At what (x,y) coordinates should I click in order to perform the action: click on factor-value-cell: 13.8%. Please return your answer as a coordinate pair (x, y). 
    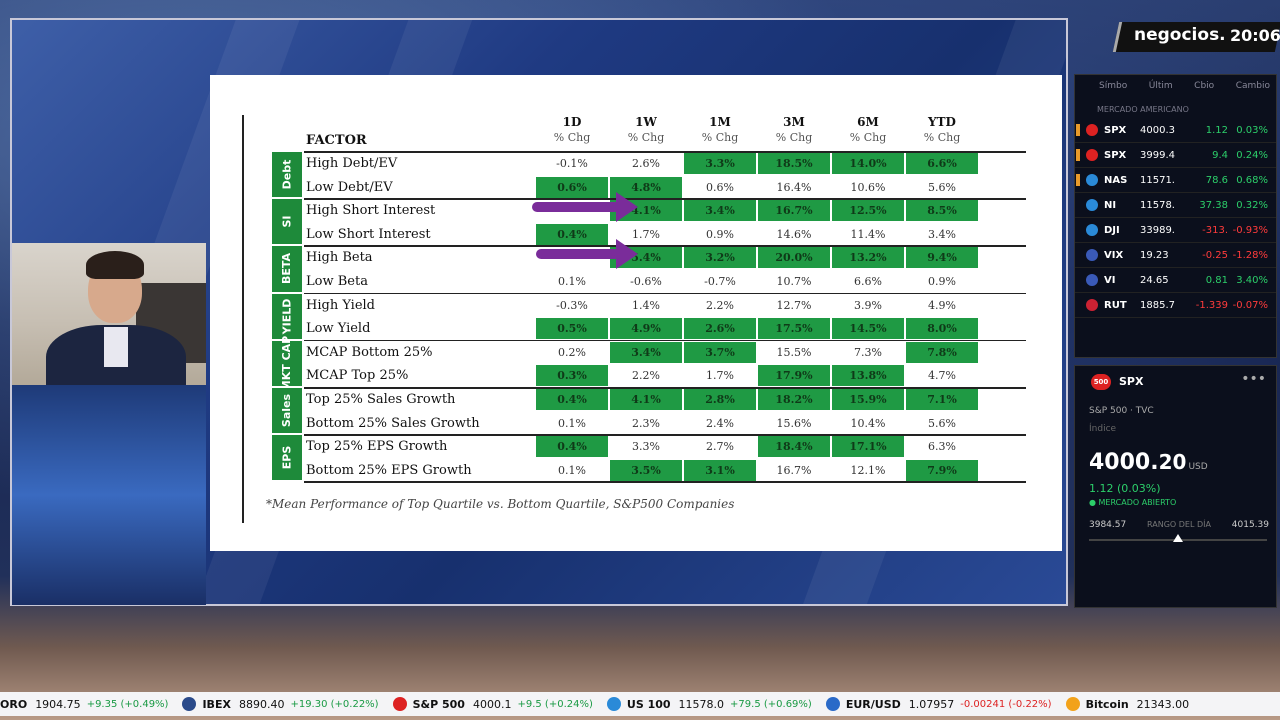
    Looking at the image, I should click on (868, 376).